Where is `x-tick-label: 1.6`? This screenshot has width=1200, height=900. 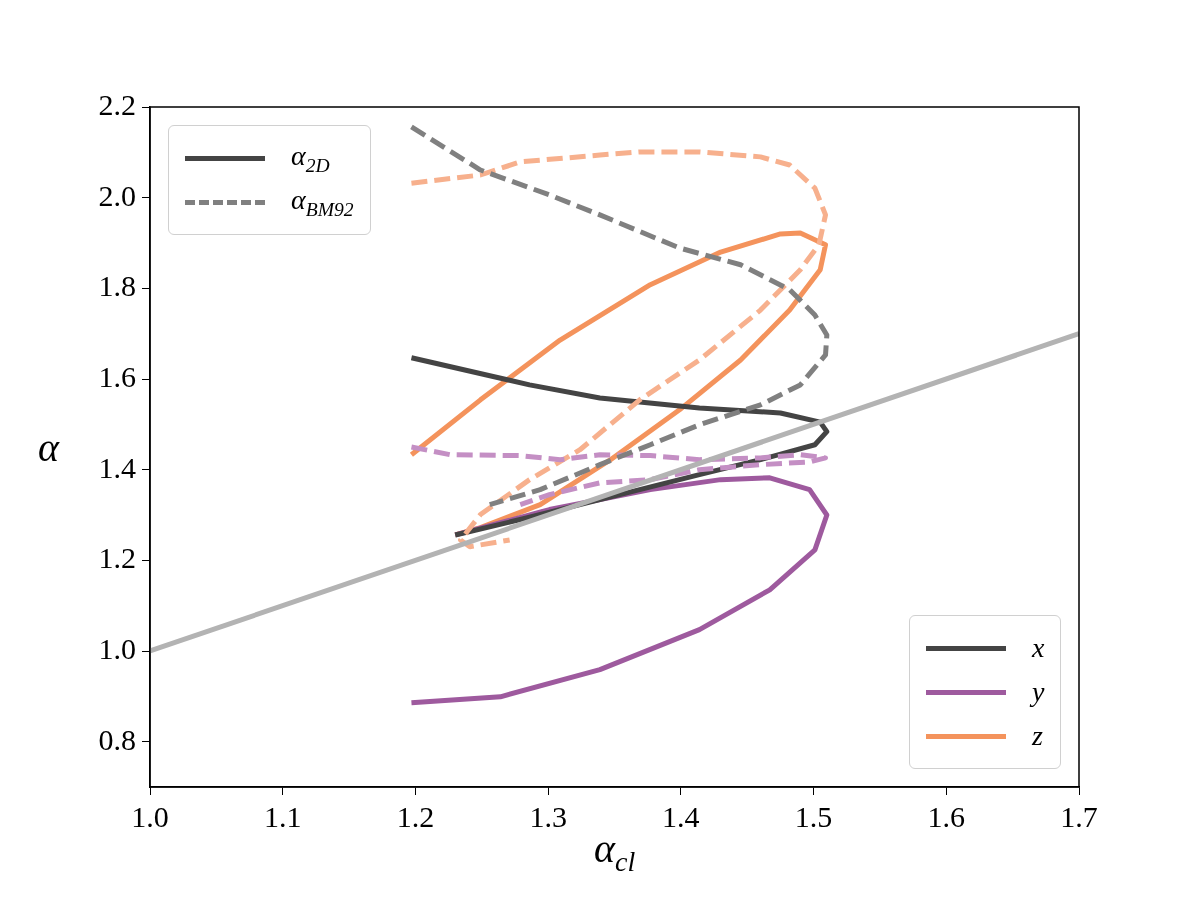 x-tick-label: 1.6 is located at coordinates (946, 816).